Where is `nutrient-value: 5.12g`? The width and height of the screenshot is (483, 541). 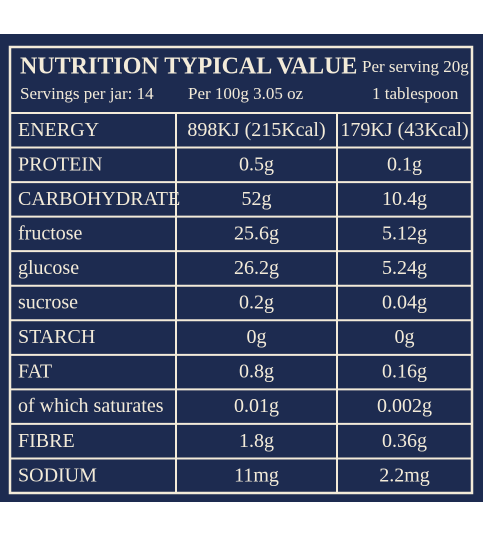
nutrient-value: 5.12g is located at coordinates (404, 234).